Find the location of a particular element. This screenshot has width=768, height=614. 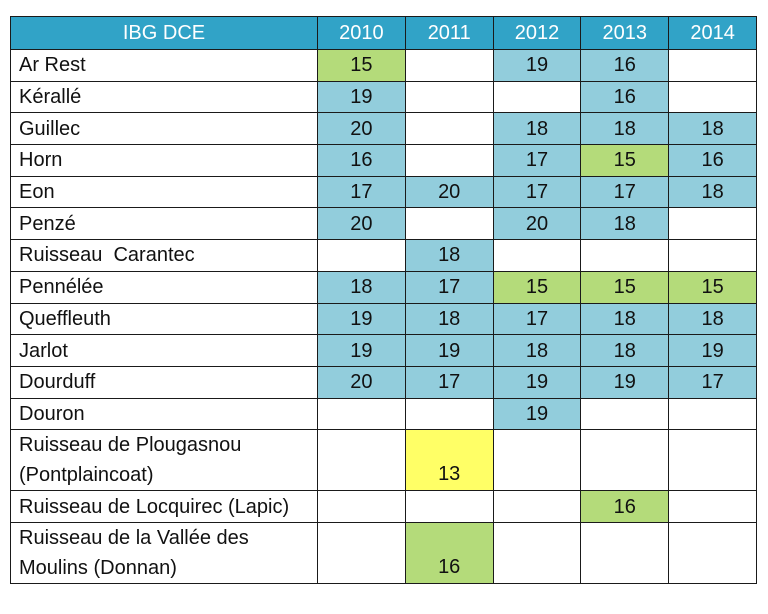

river-name-cell: Dourduff is located at coordinates (164, 382).